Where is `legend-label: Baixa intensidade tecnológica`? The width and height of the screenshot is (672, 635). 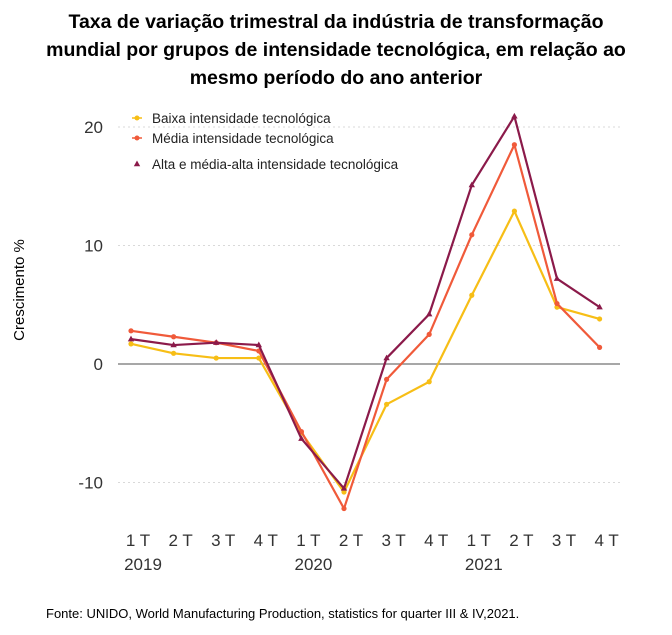 legend-label: Baixa intensidade tecnológica is located at coordinates (241, 118).